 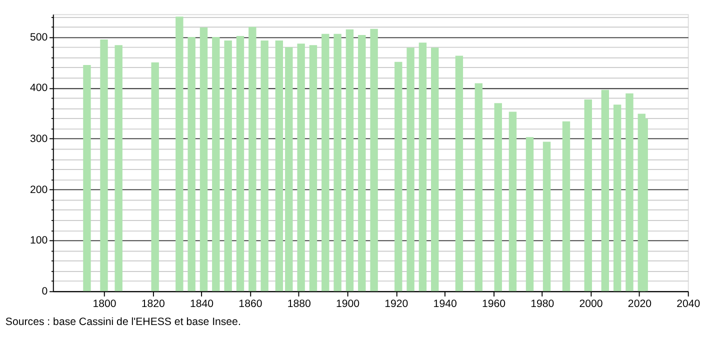 What do you see at coordinates (153, 304) in the screenshot?
I see `x-tick-label: 1820` at bounding box center [153, 304].